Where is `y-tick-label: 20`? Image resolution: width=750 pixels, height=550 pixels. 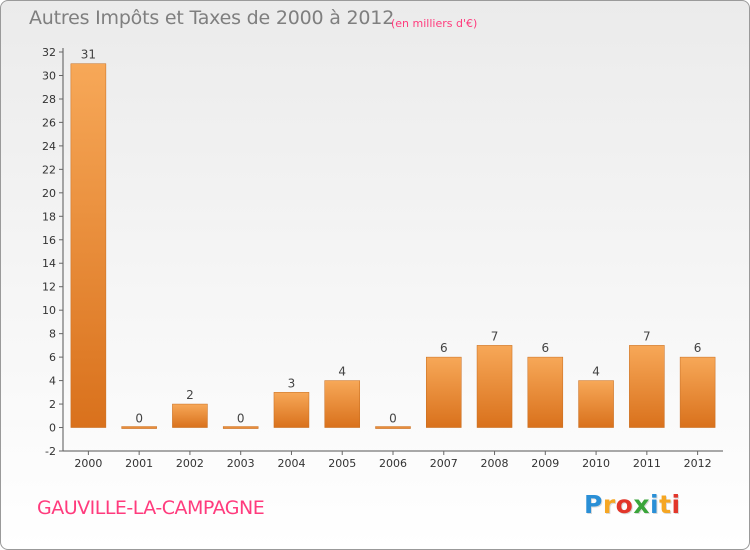 y-tick-label: 20 is located at coordinates (49, 193).